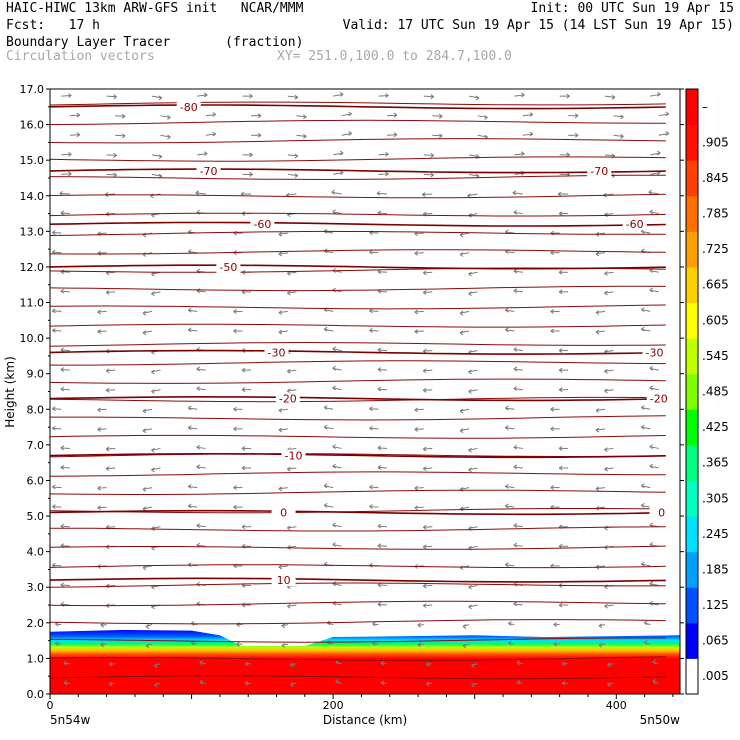 This screenshot has width=740, height=740. I want to click on contour-label: 10, so click(284, 580).